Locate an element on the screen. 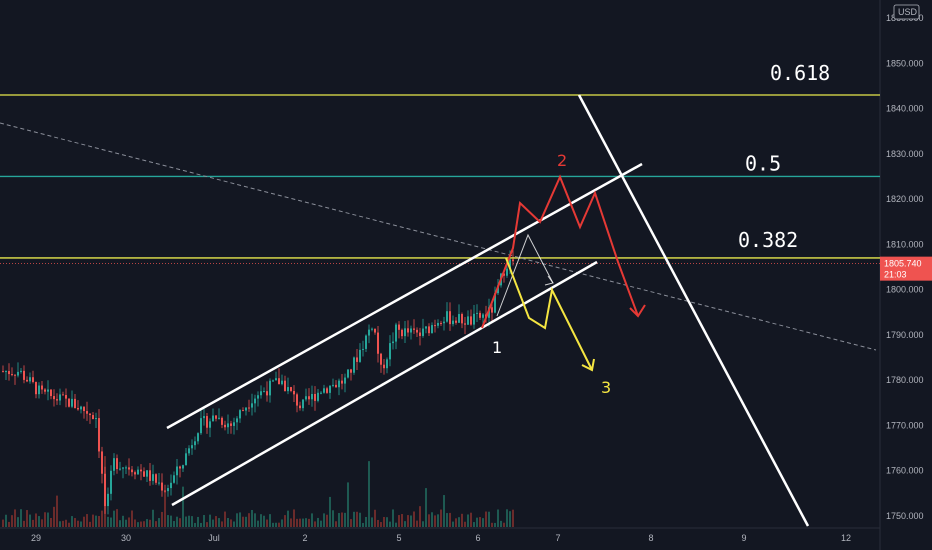  time-tick-label: 12 is located at coordinates (846, 538).